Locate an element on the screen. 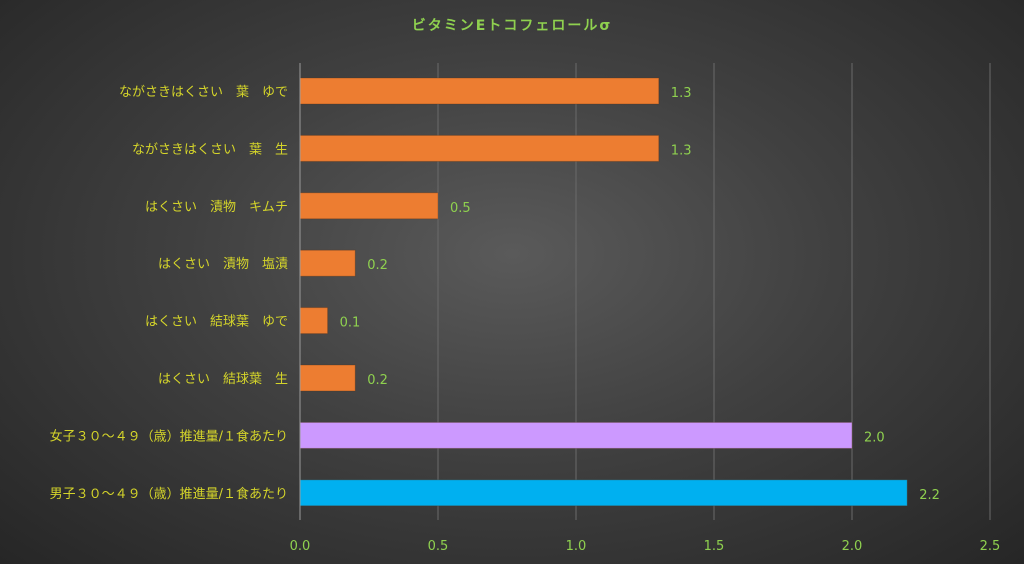  x-tick-label: 0.0 is located at coordinates (300, 546).